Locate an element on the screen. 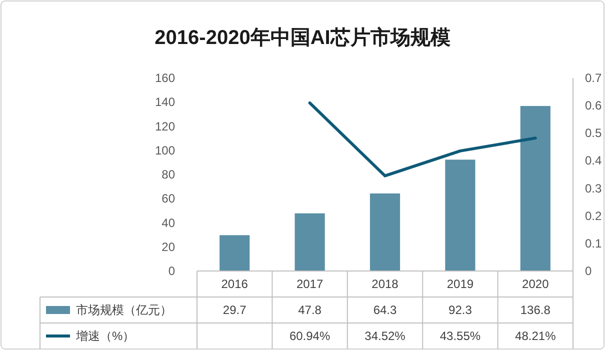 Image resolution: width=605 pixels, height=350 pixels. data-label: 43.55% is located at coordinates (460, 336).